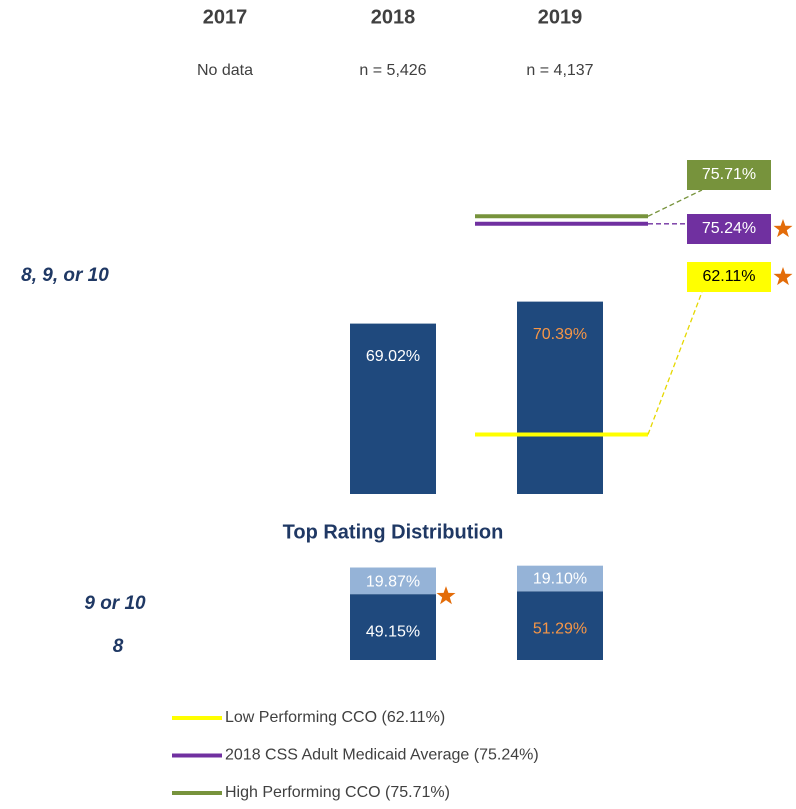 The width and height of the screenshot is (796, 809). I want to click on benchmark-label: 75.71%, so click(729, 174).